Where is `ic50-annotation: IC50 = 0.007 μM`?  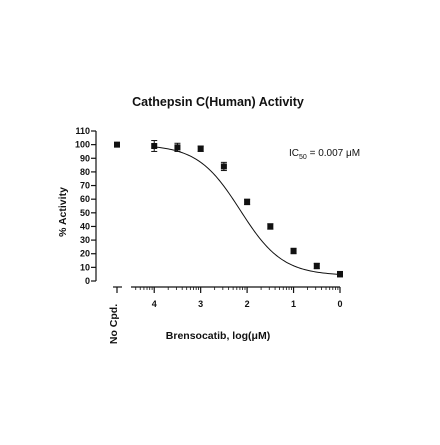 ic50-annotation: IC50 = 0.007 μM is located at coordinates (324, 154).